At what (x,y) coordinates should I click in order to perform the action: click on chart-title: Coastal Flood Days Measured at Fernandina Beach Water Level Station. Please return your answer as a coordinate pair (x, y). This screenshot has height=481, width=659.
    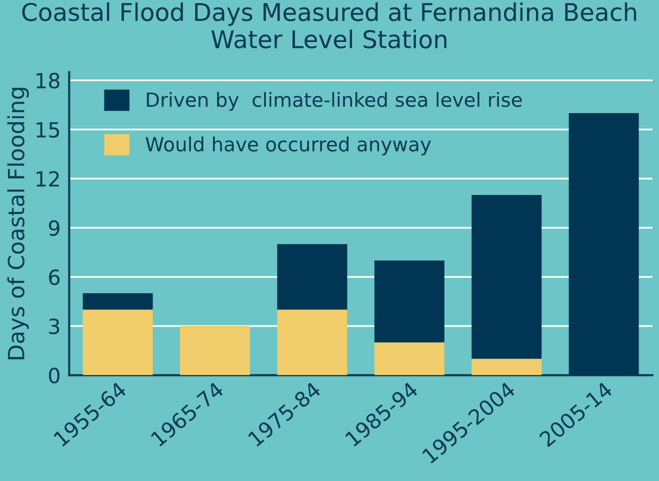
    Looking at the image, I should click on (329, 25).